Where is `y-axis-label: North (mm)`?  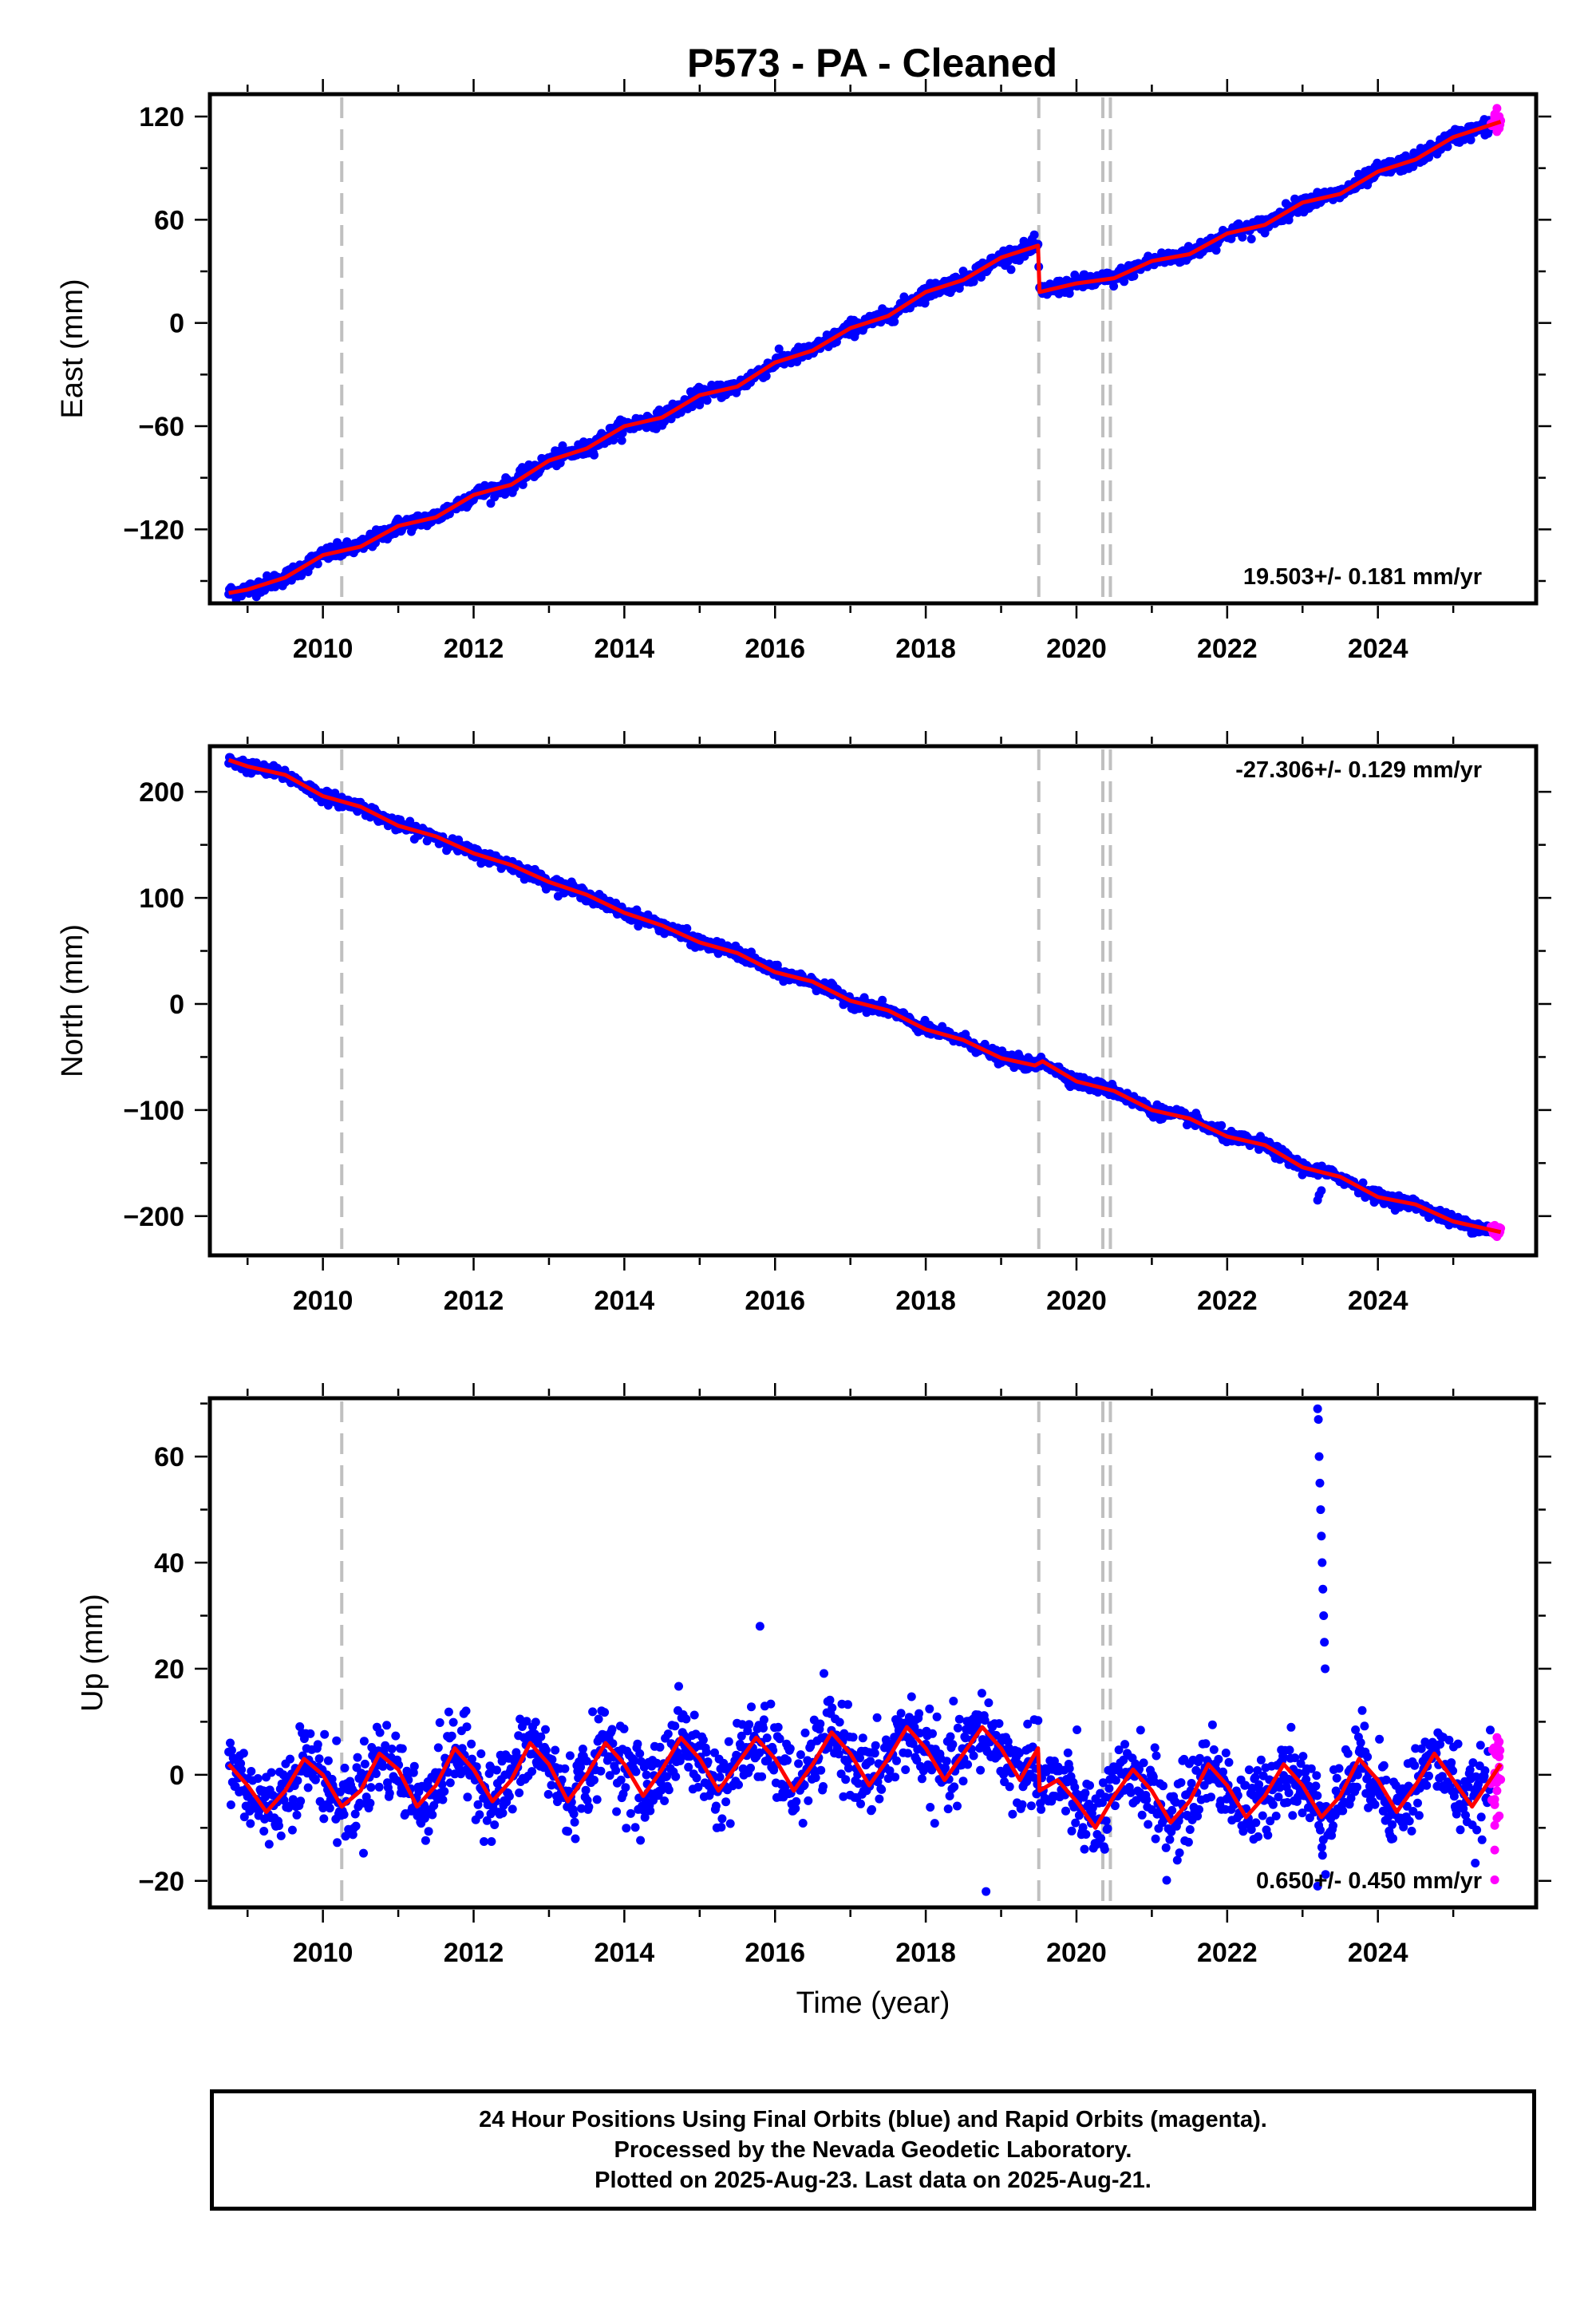
y-axis-label: North (mm) is located at coordinates (72, 1001).